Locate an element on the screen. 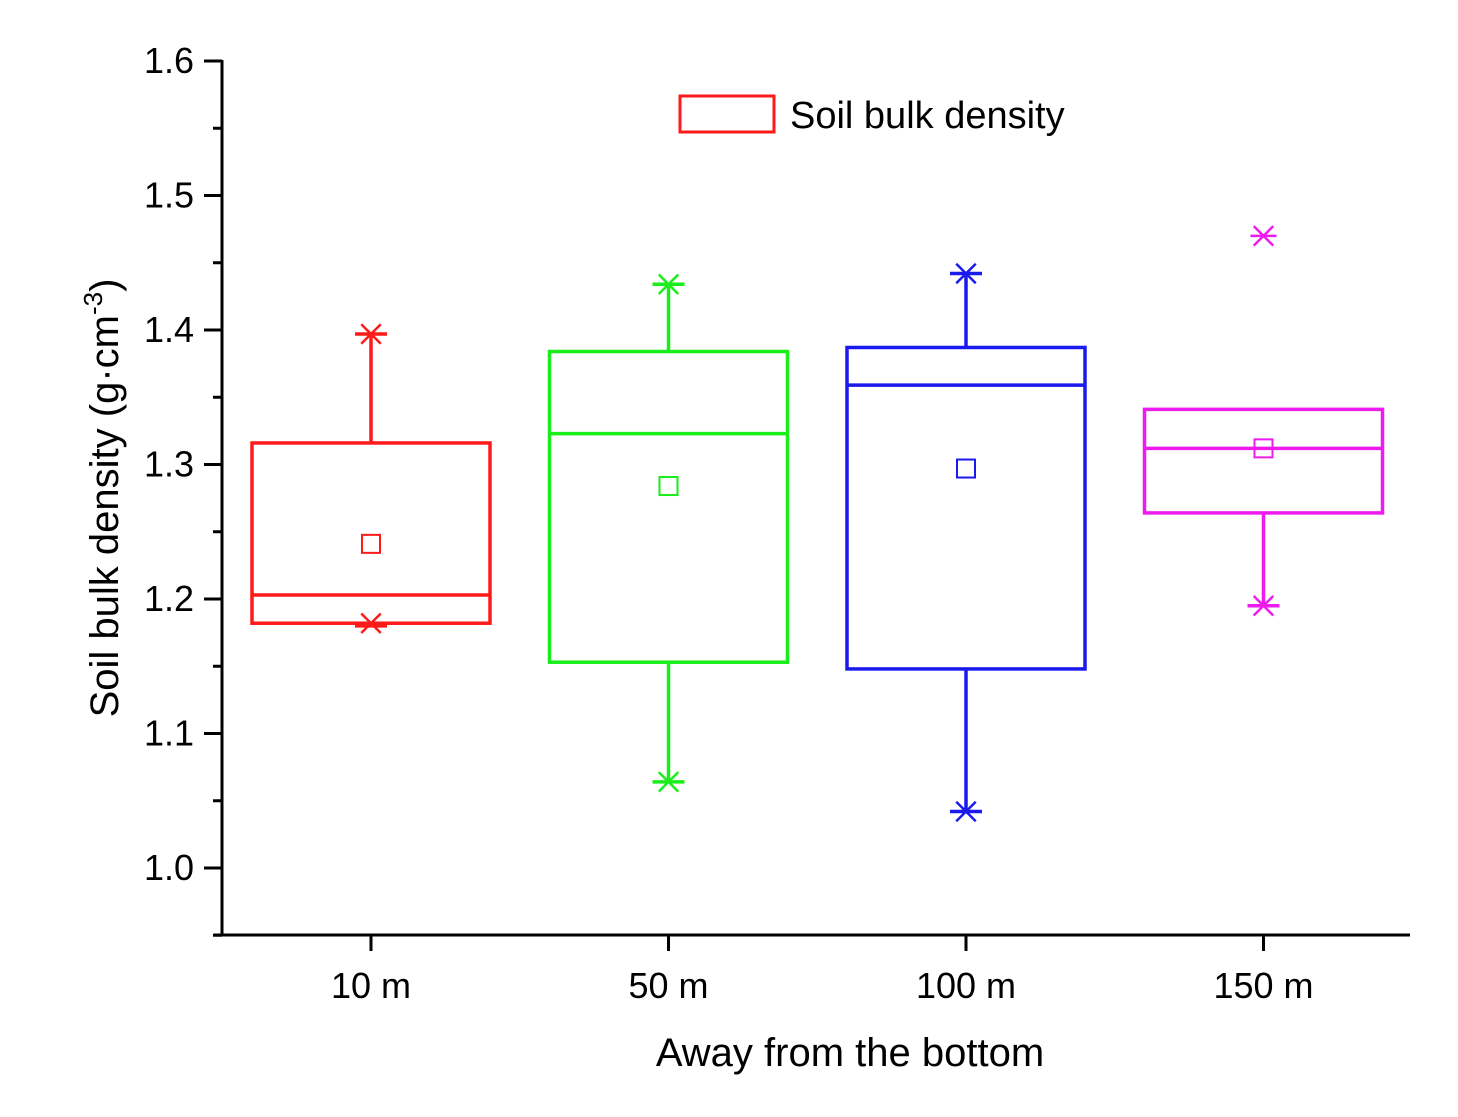  y-tick-label: 1.0 is located at coordinates (169, 867).